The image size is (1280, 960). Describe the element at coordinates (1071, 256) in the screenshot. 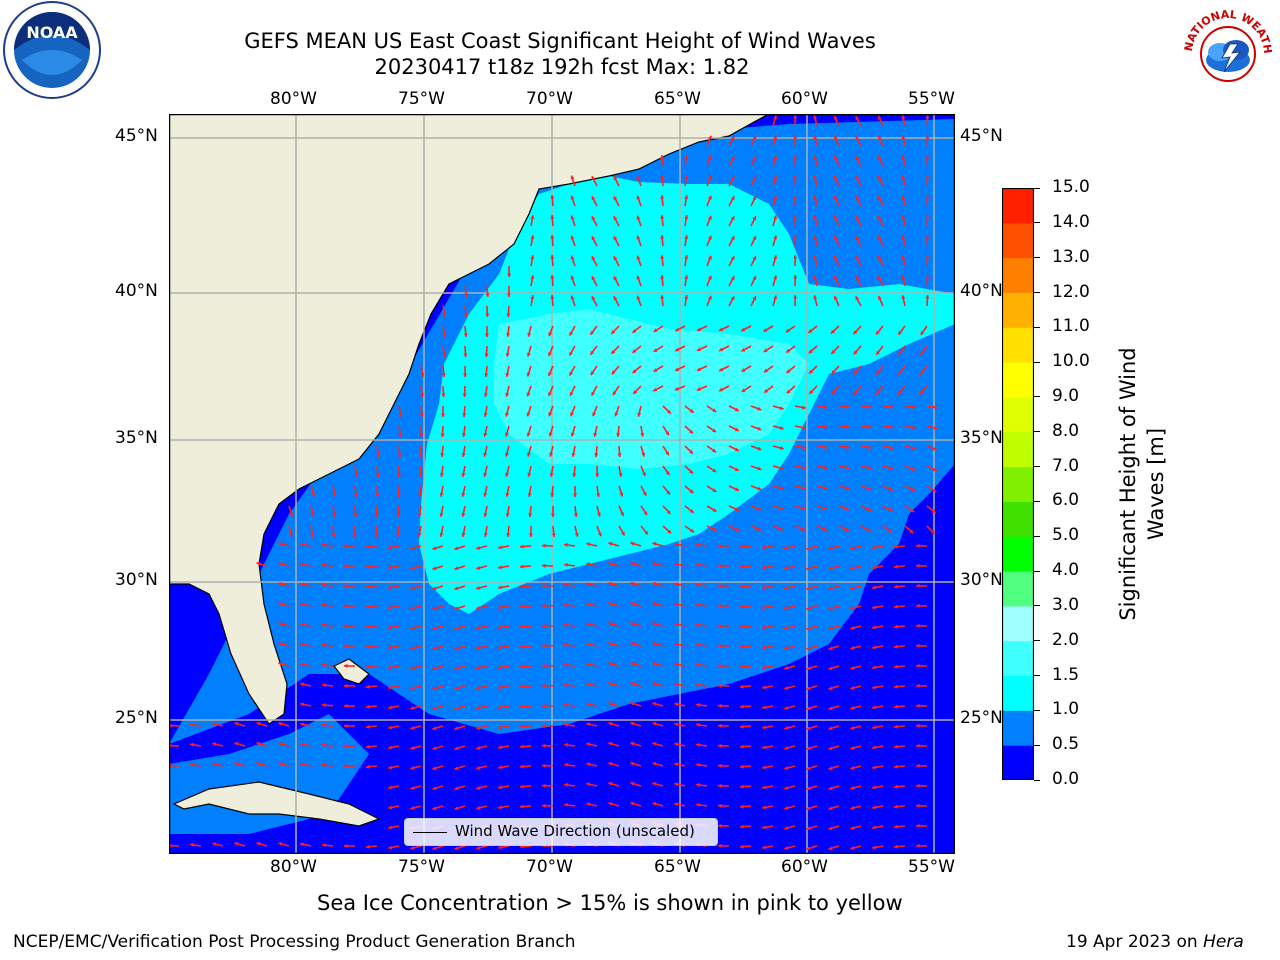

I see `colorbar-tick-label: 13.0` at that location.